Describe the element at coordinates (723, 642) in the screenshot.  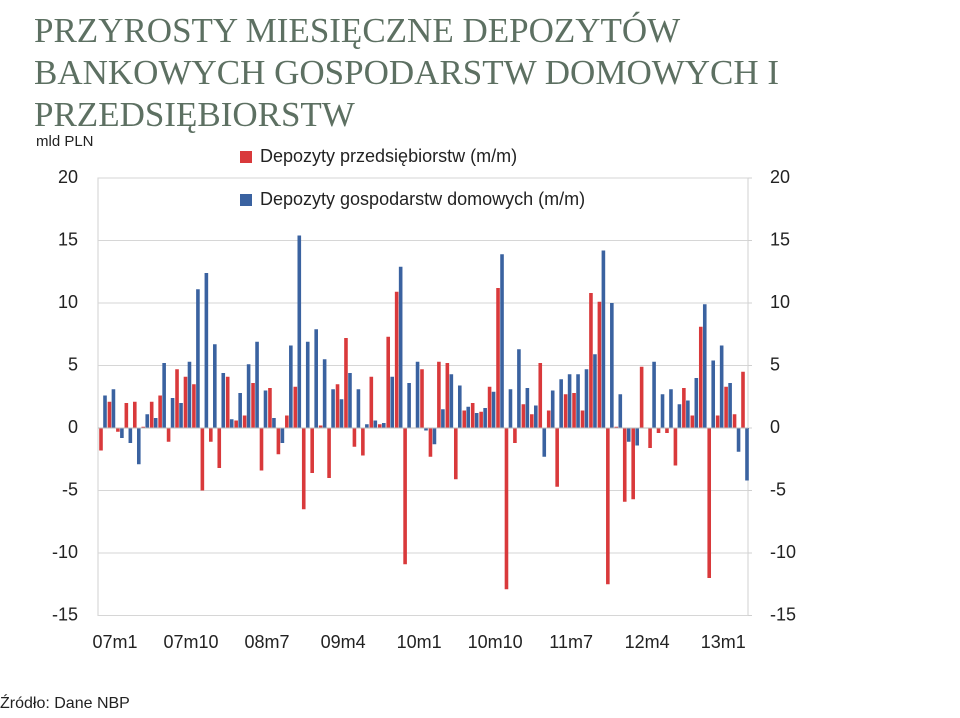
I see `x-tick-label: 13m1` at that location.